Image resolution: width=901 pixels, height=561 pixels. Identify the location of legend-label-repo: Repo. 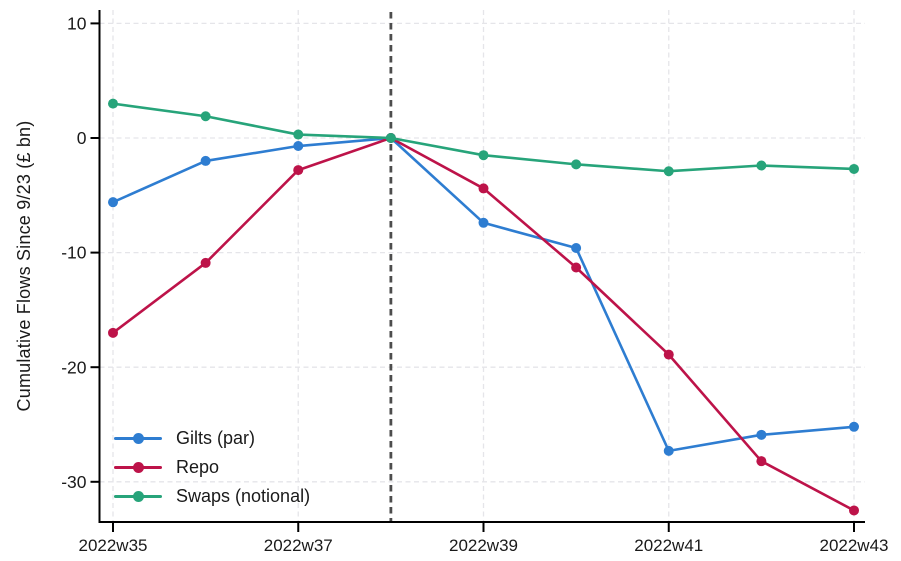
(198, 467).